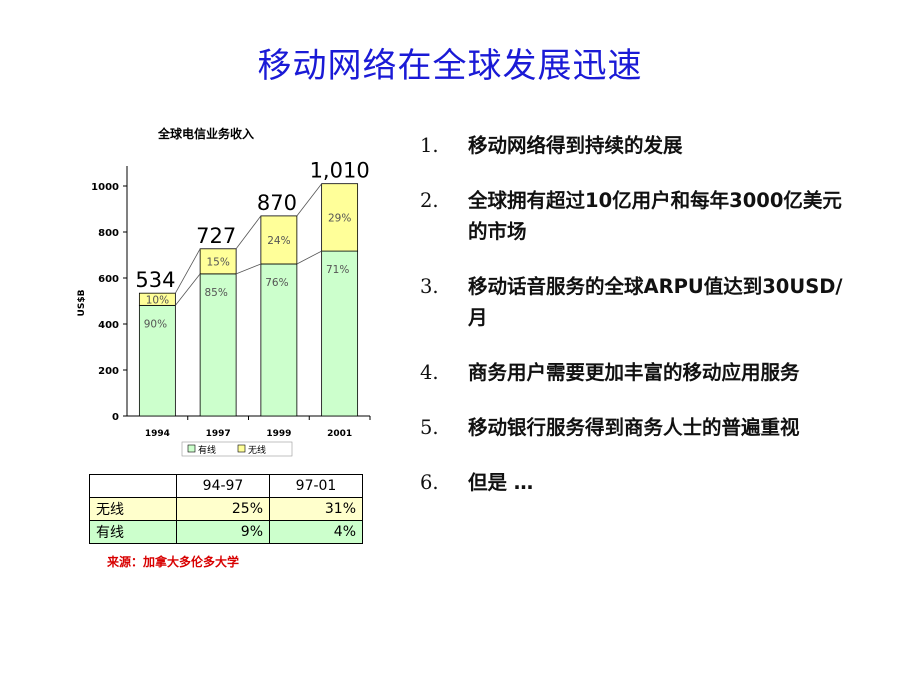  I want to click on x-tick-label: 1994, so click(157, 434).